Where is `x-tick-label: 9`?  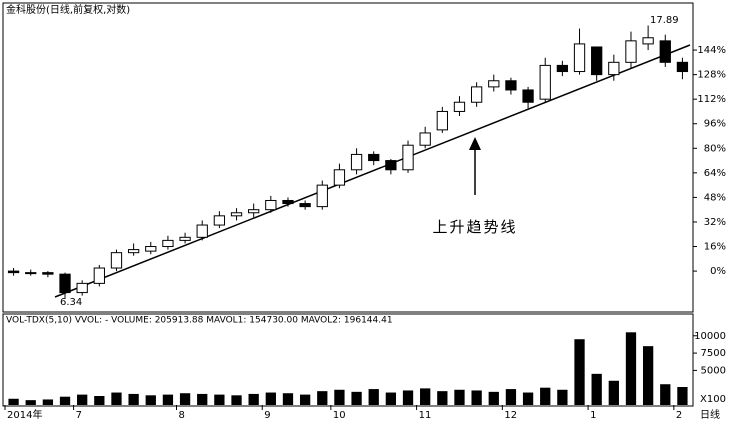 x-tick-label: 9 is located at coordinates (267, 415).